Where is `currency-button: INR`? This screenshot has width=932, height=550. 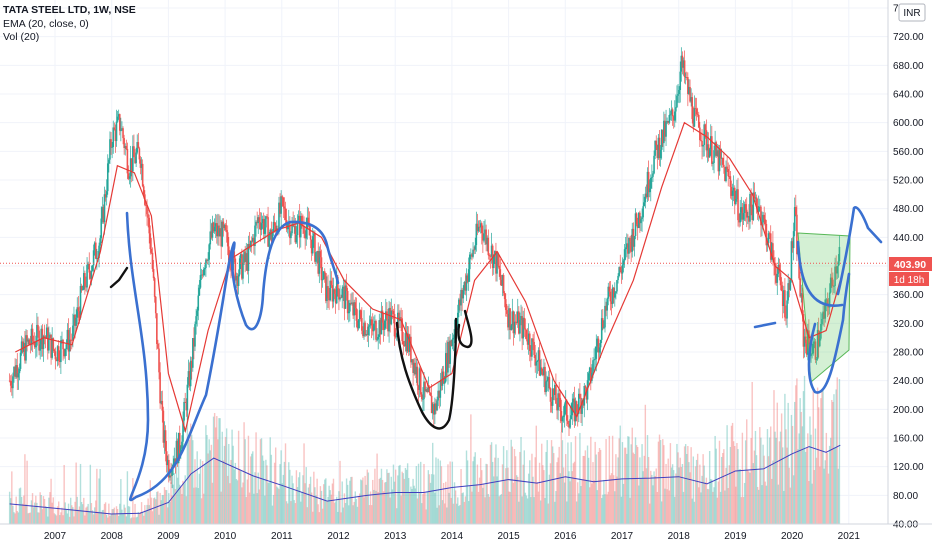
currency-button: INR is located at coordinates (912, 12).